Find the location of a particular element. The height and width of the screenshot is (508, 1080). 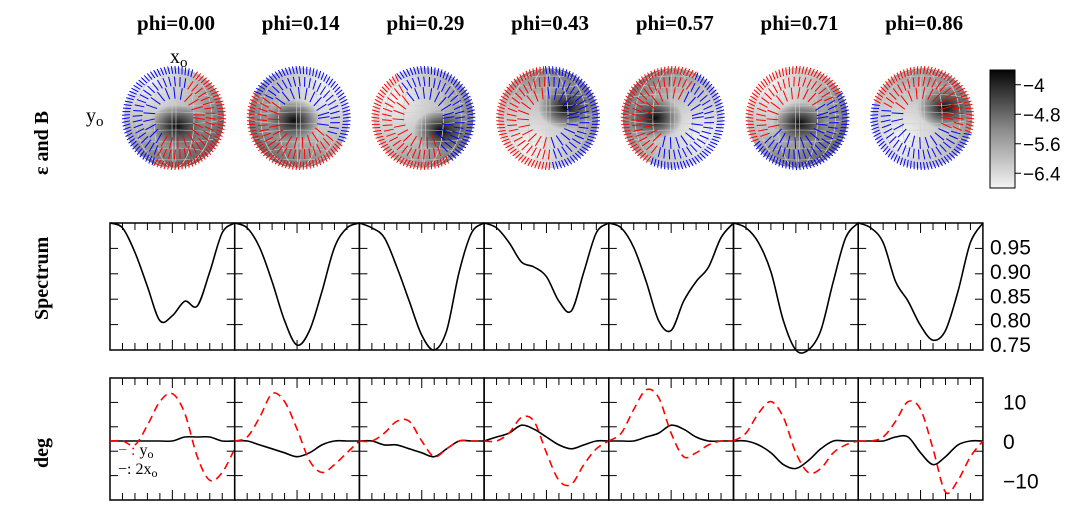

phase-title-2: phi=0.29 is located at coordinates (425, 23).